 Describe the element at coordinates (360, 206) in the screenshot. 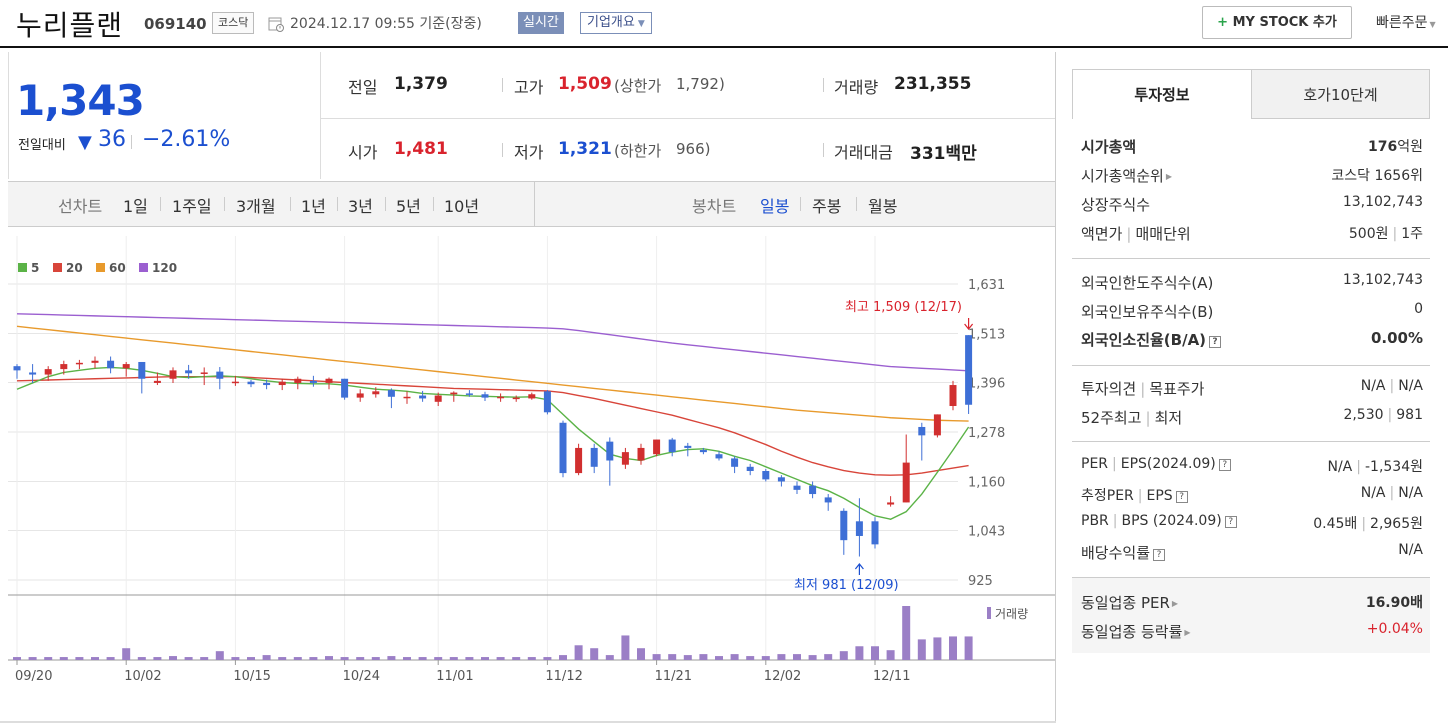

I see `period-3y: 3년` at that location.